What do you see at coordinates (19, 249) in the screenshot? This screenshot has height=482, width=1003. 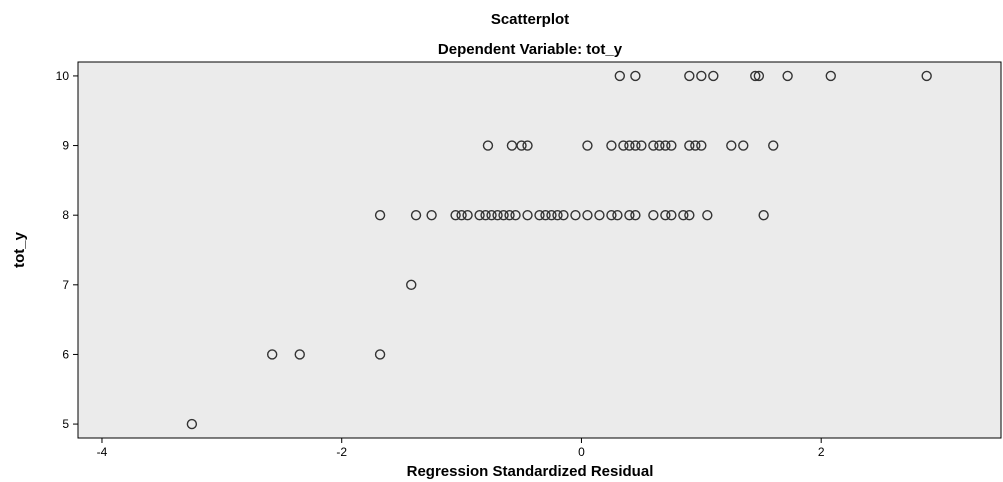 I see `y-axis-title: tot_y` at bounding box center [19, 249].